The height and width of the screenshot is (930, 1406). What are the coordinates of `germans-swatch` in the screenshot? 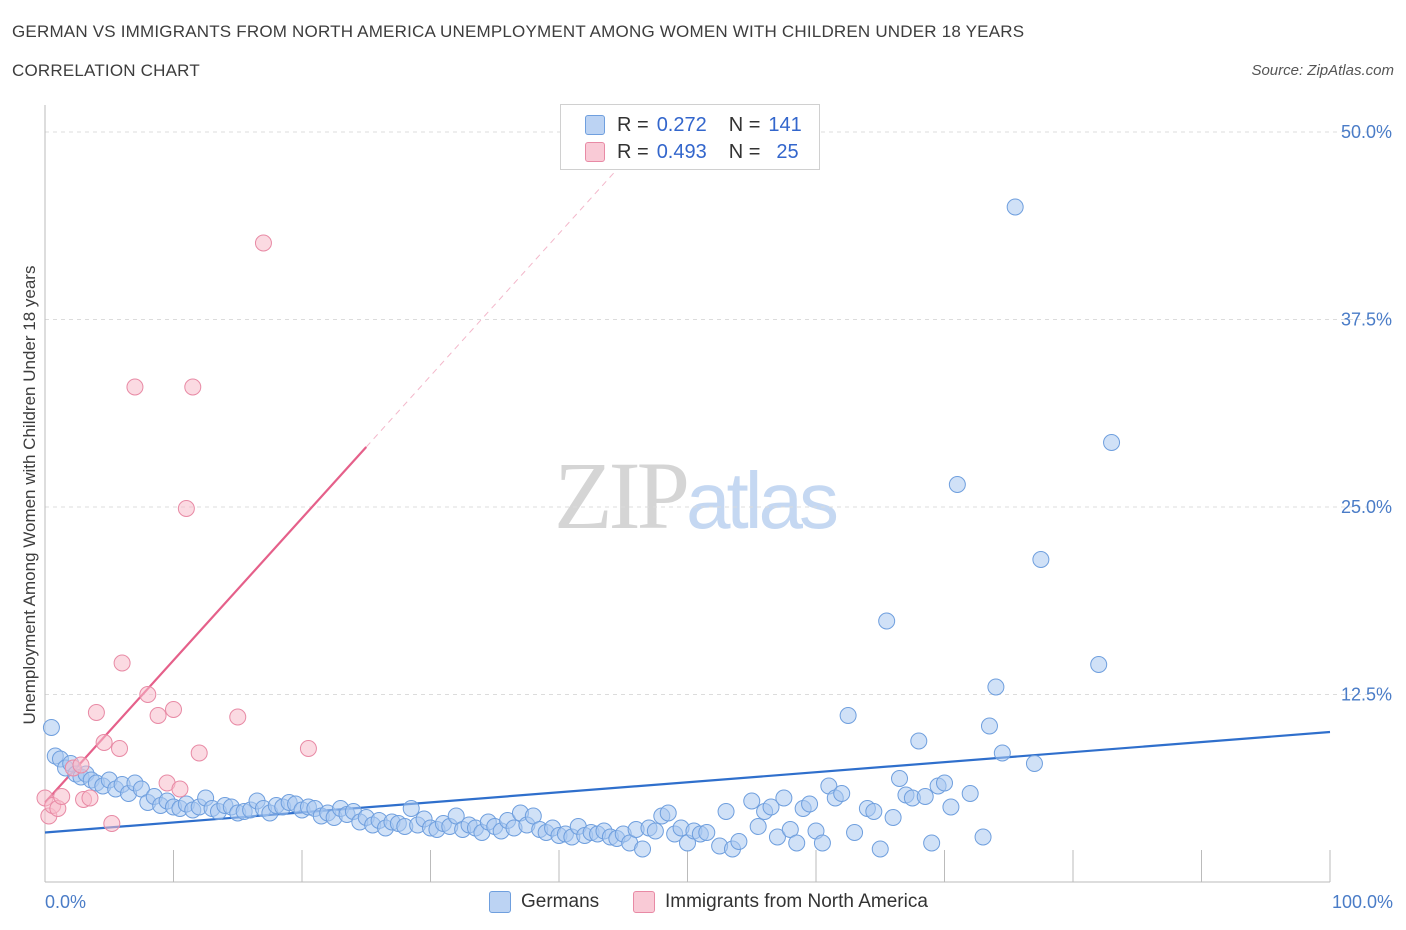 It's located at (595, 125).